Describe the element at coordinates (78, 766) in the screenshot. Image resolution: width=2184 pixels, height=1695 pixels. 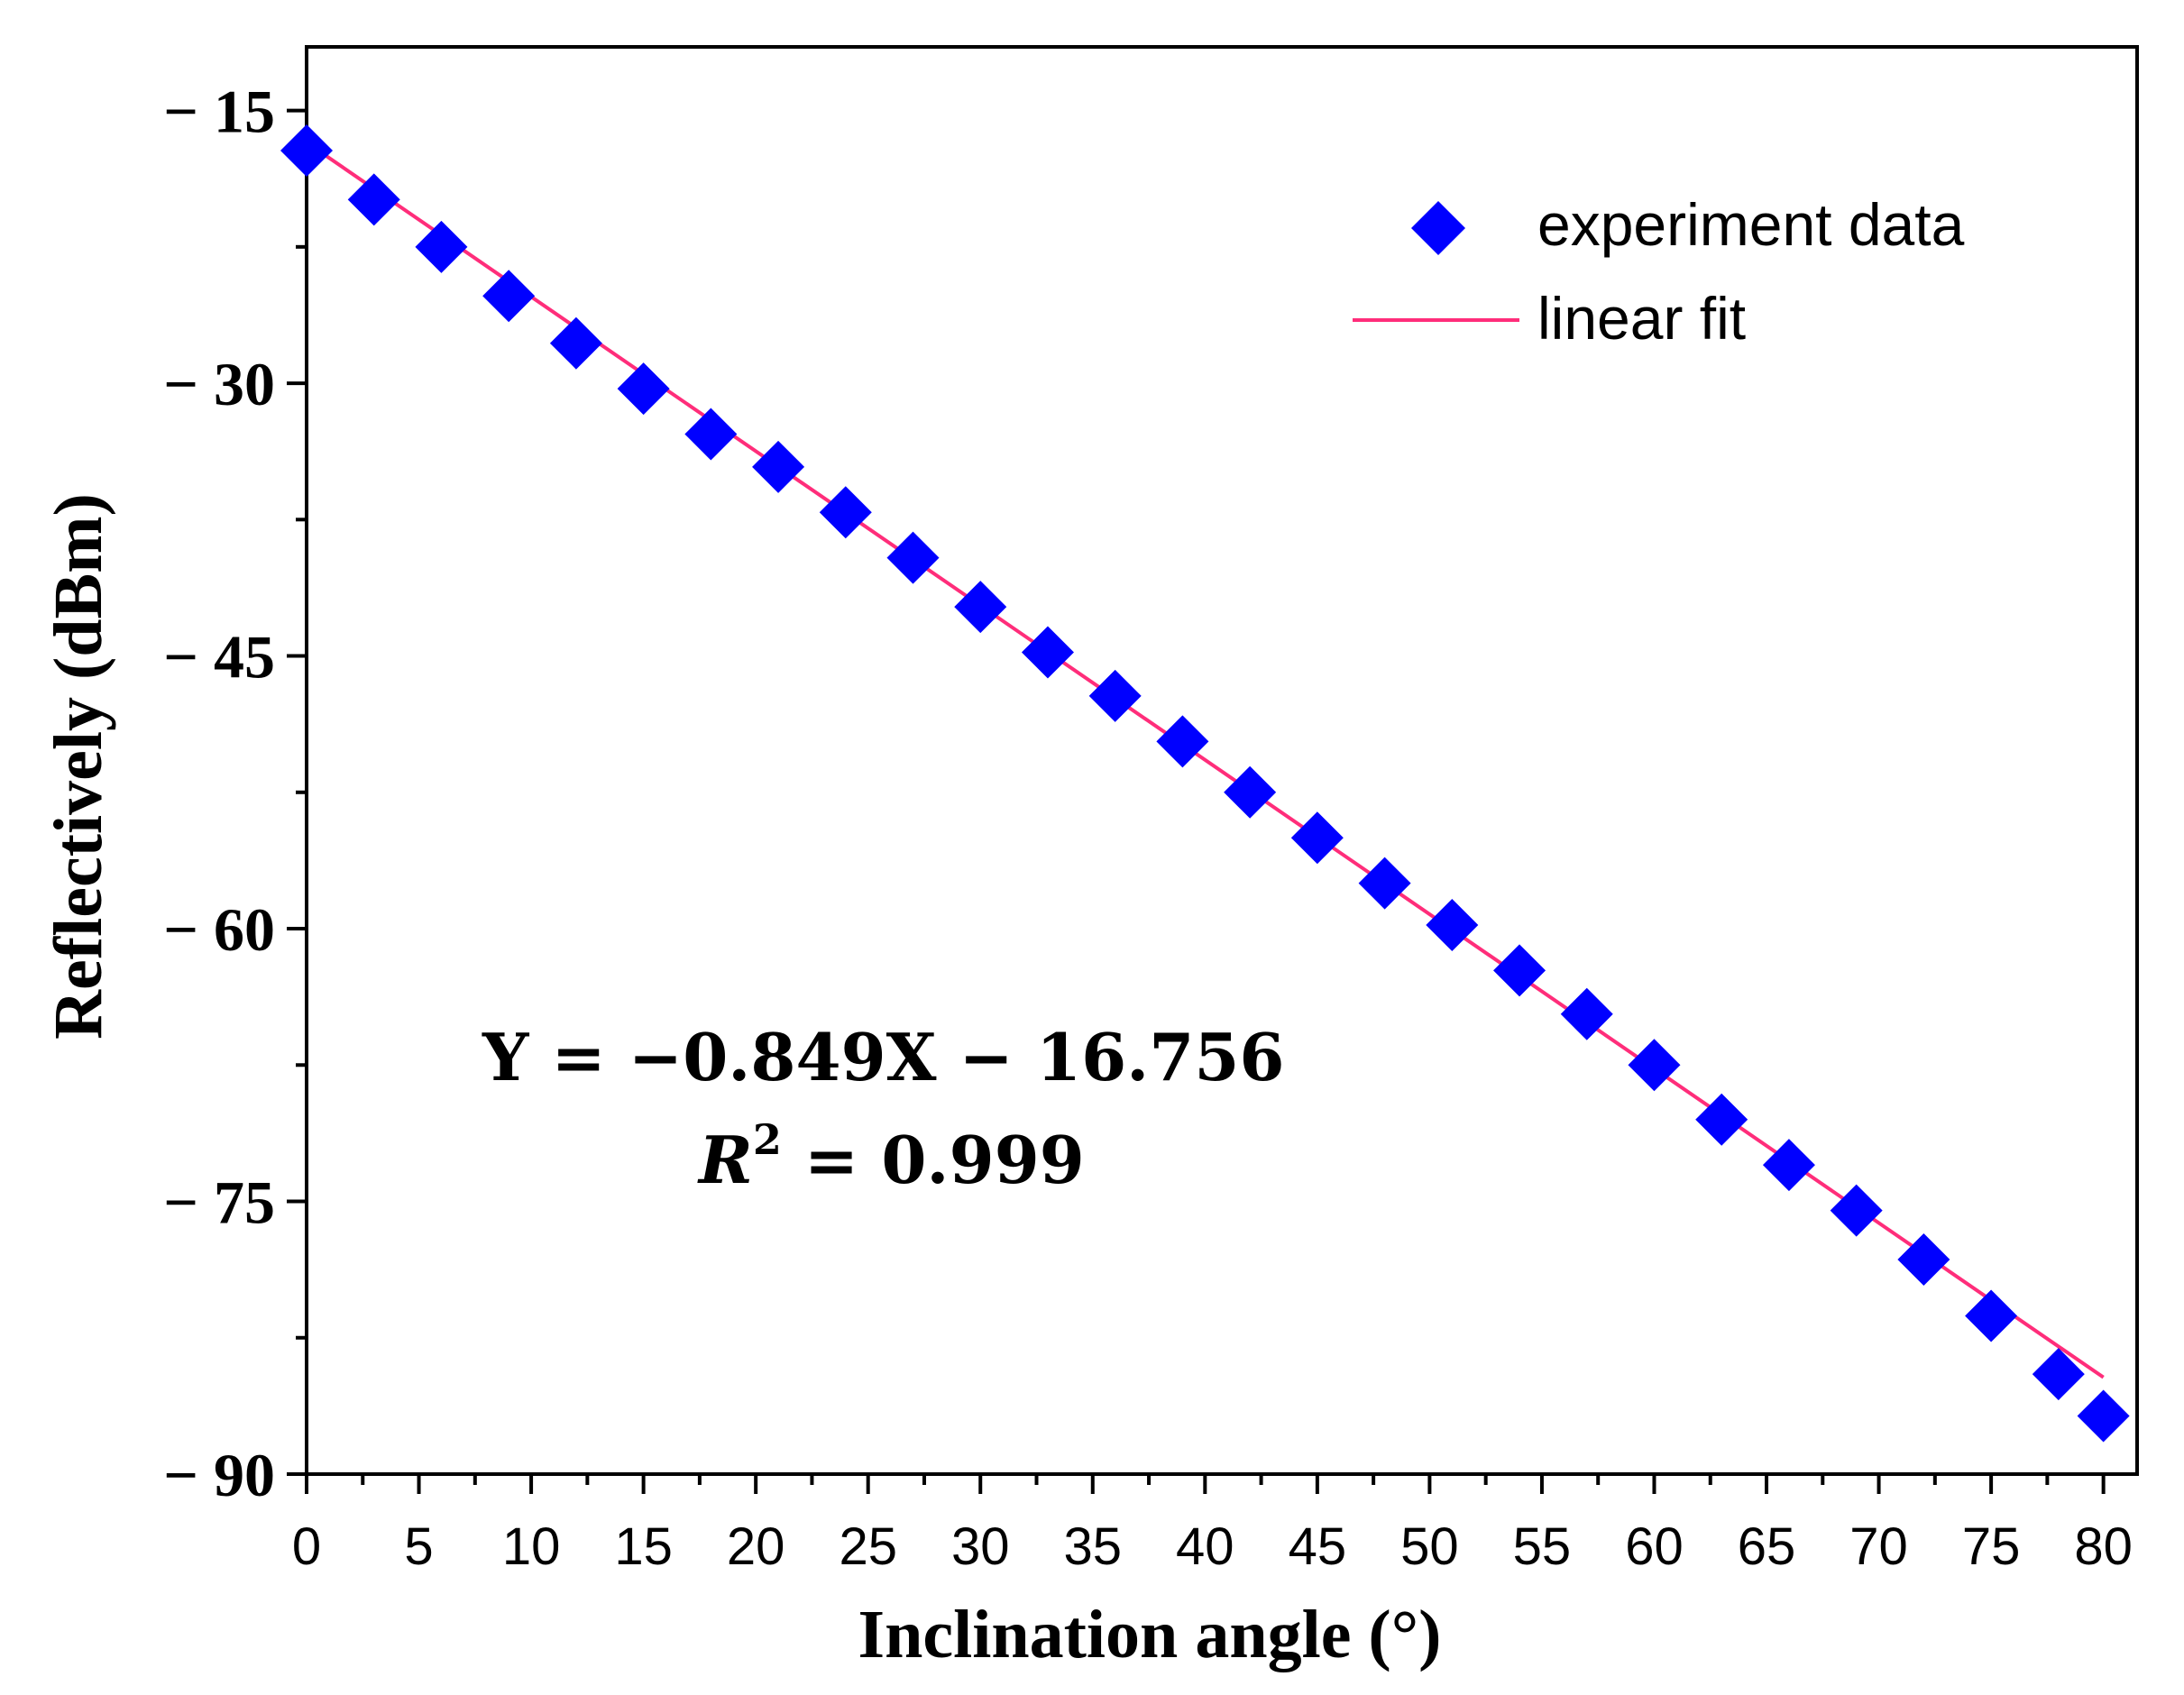
I see `y-axis-title: Reflectively (dBm)` at that location.